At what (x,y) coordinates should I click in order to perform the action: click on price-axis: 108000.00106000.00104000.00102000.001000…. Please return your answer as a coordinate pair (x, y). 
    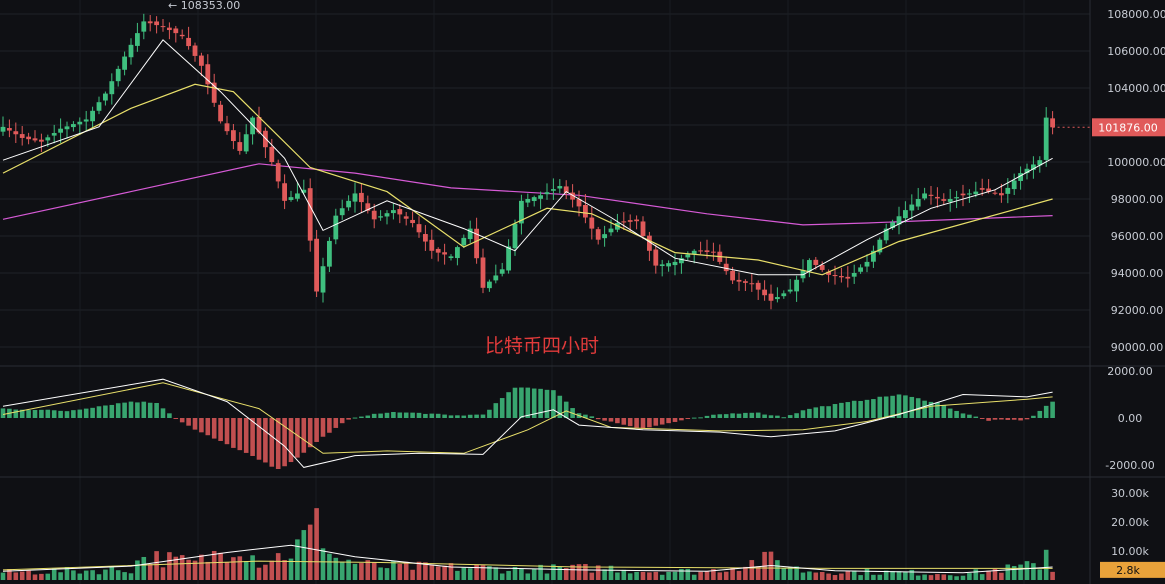
    Looking at the image, I should click on (1108, 293).